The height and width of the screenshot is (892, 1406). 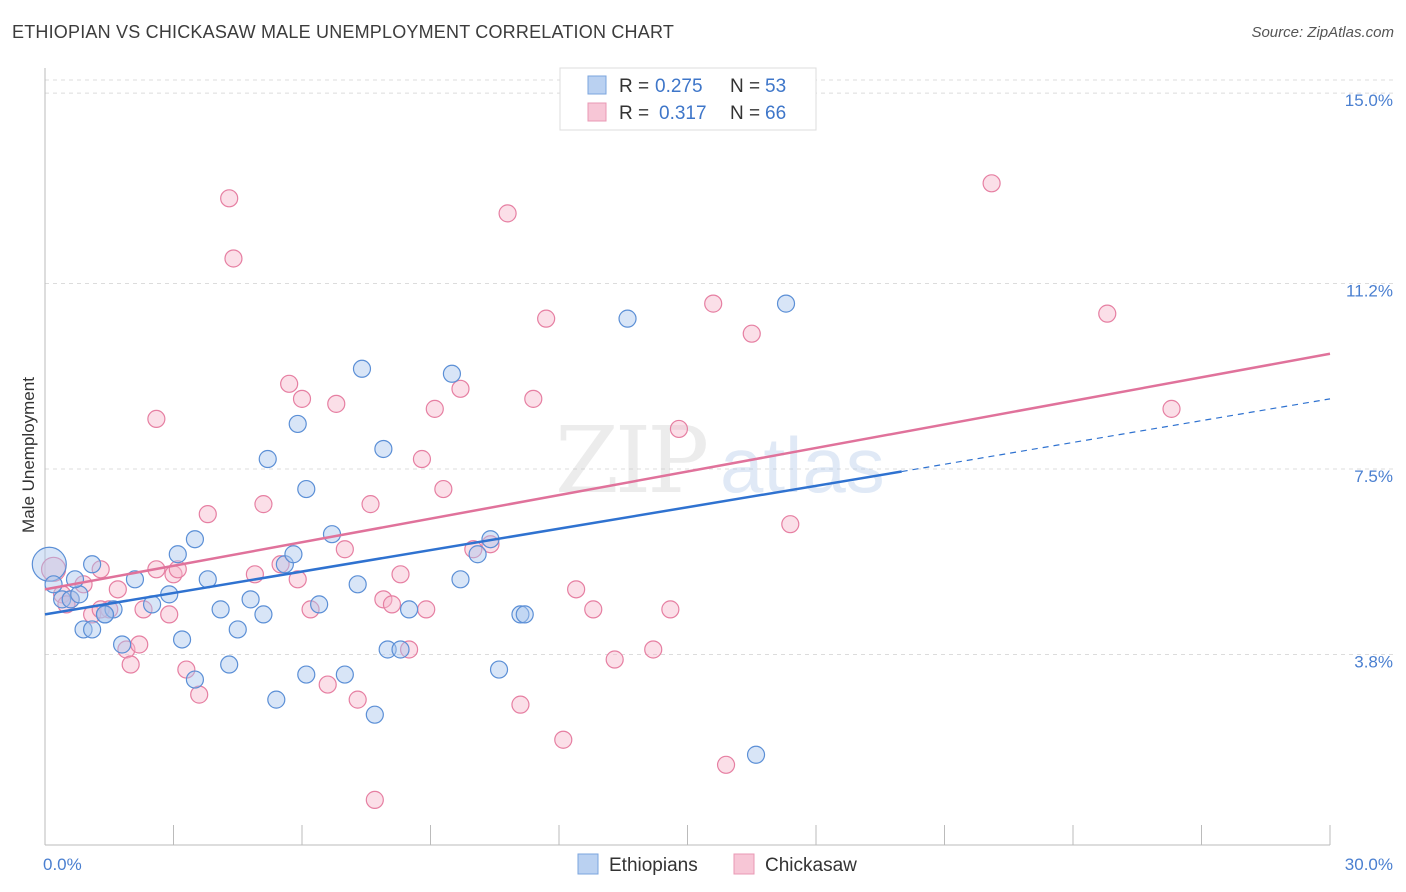 I want to click on watermark-atlas: atlas, so click(x=802, y=465).